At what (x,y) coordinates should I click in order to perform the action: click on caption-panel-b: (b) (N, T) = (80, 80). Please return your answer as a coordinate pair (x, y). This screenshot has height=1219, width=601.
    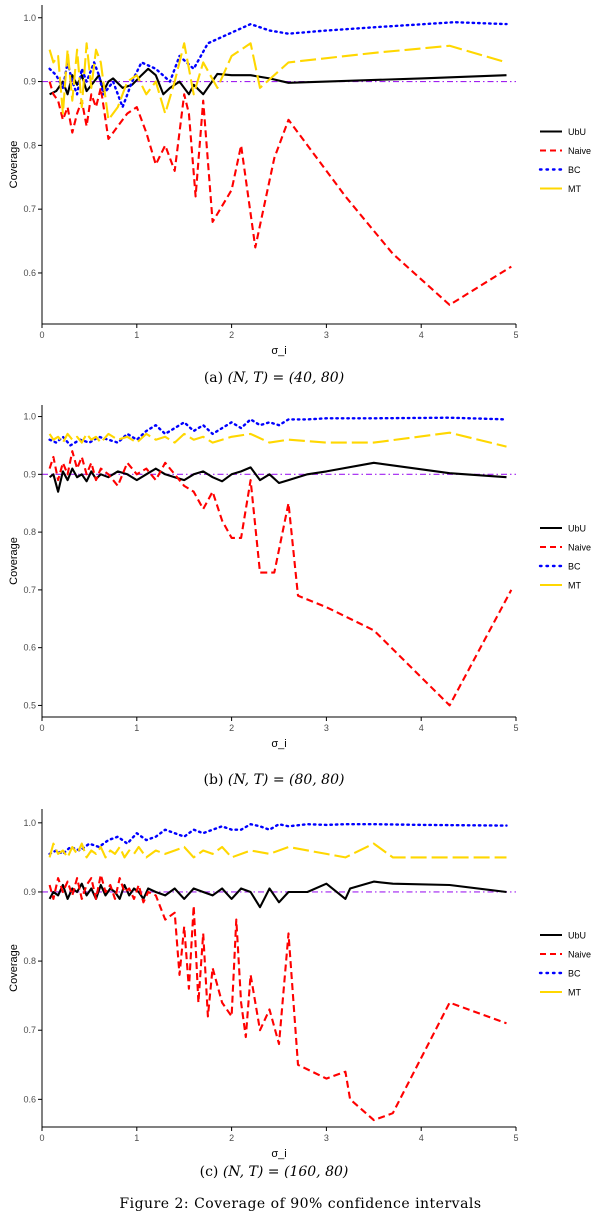
    Looking at the image, I should click on (274, 780).